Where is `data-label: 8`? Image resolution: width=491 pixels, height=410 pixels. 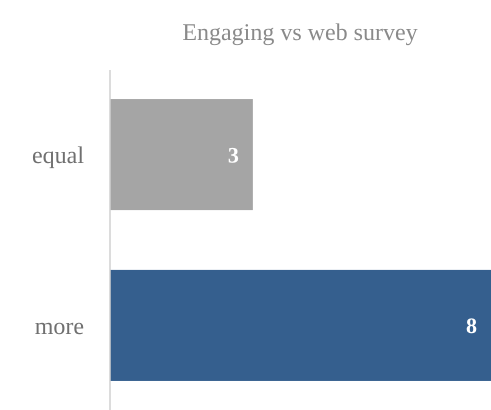
data-label: 8 is located at coordinates (471, 325).